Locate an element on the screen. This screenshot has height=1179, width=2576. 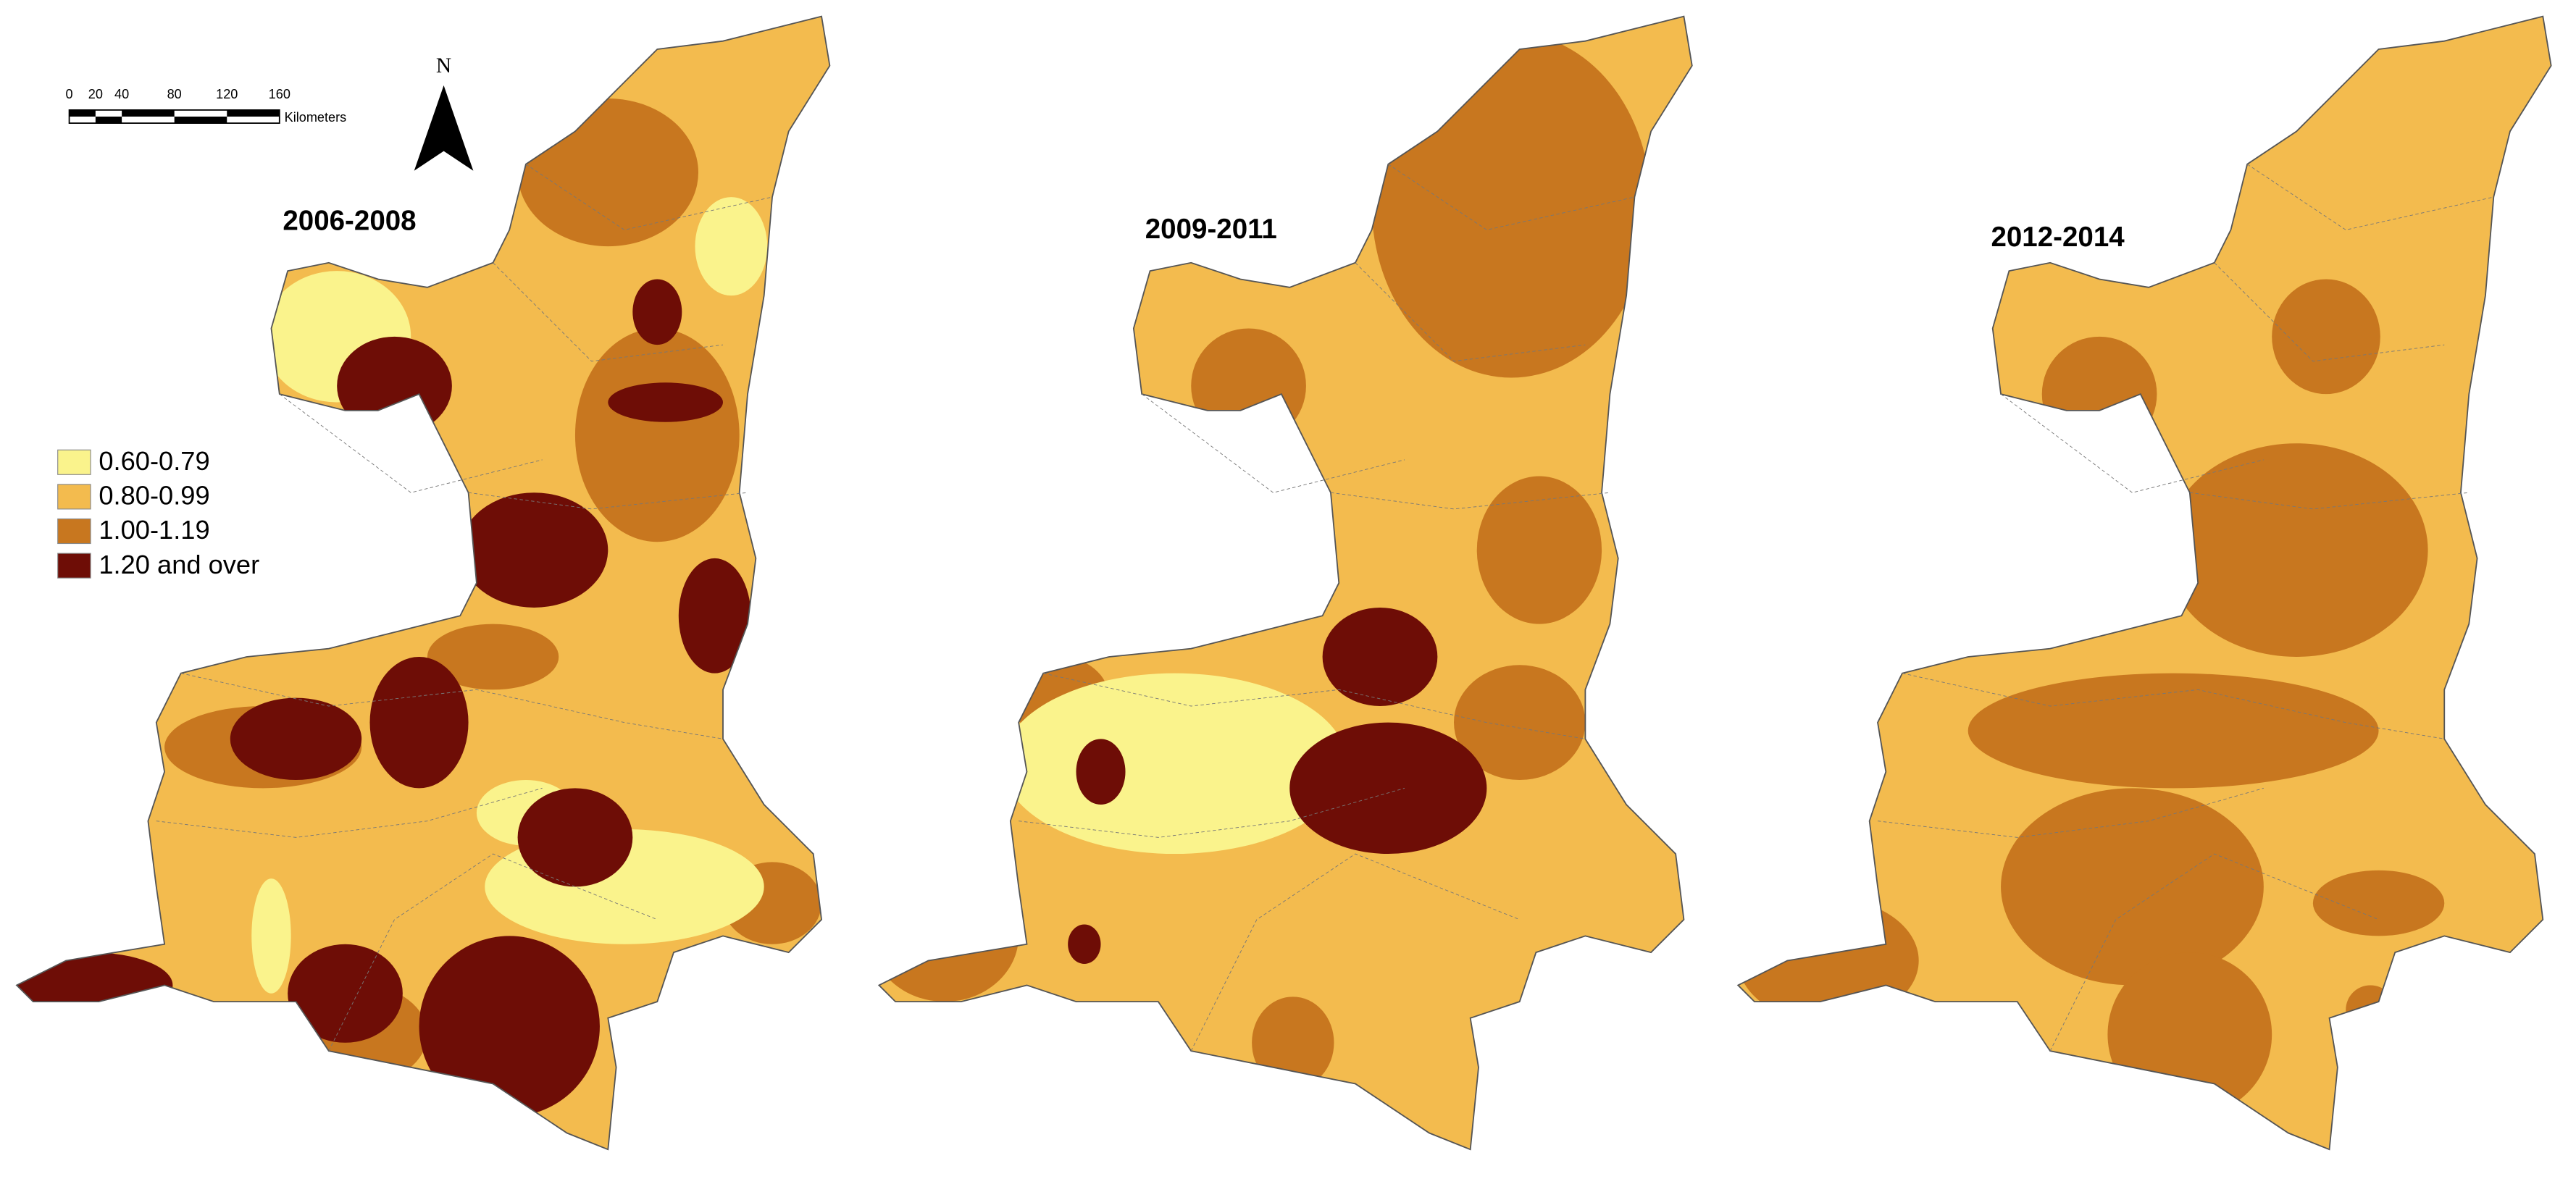
arrow is located at coordinates (444, 128).